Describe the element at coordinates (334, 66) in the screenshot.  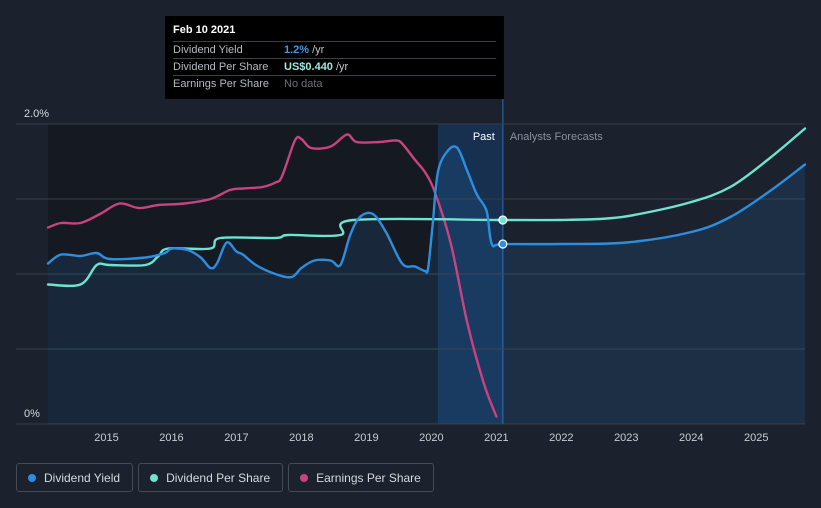
I see `tooltip-row-dividend-per-share: Dividend Per Share US$0.440 /yr` at that location.